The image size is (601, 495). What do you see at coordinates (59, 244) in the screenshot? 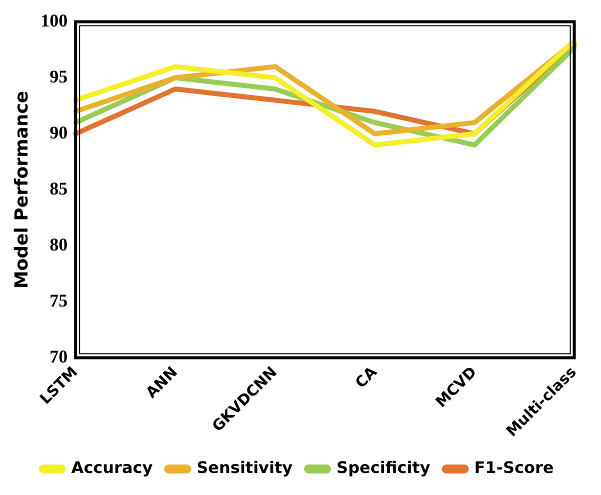
I see `y-tick-label: 80` at bounding box center [59, 244].